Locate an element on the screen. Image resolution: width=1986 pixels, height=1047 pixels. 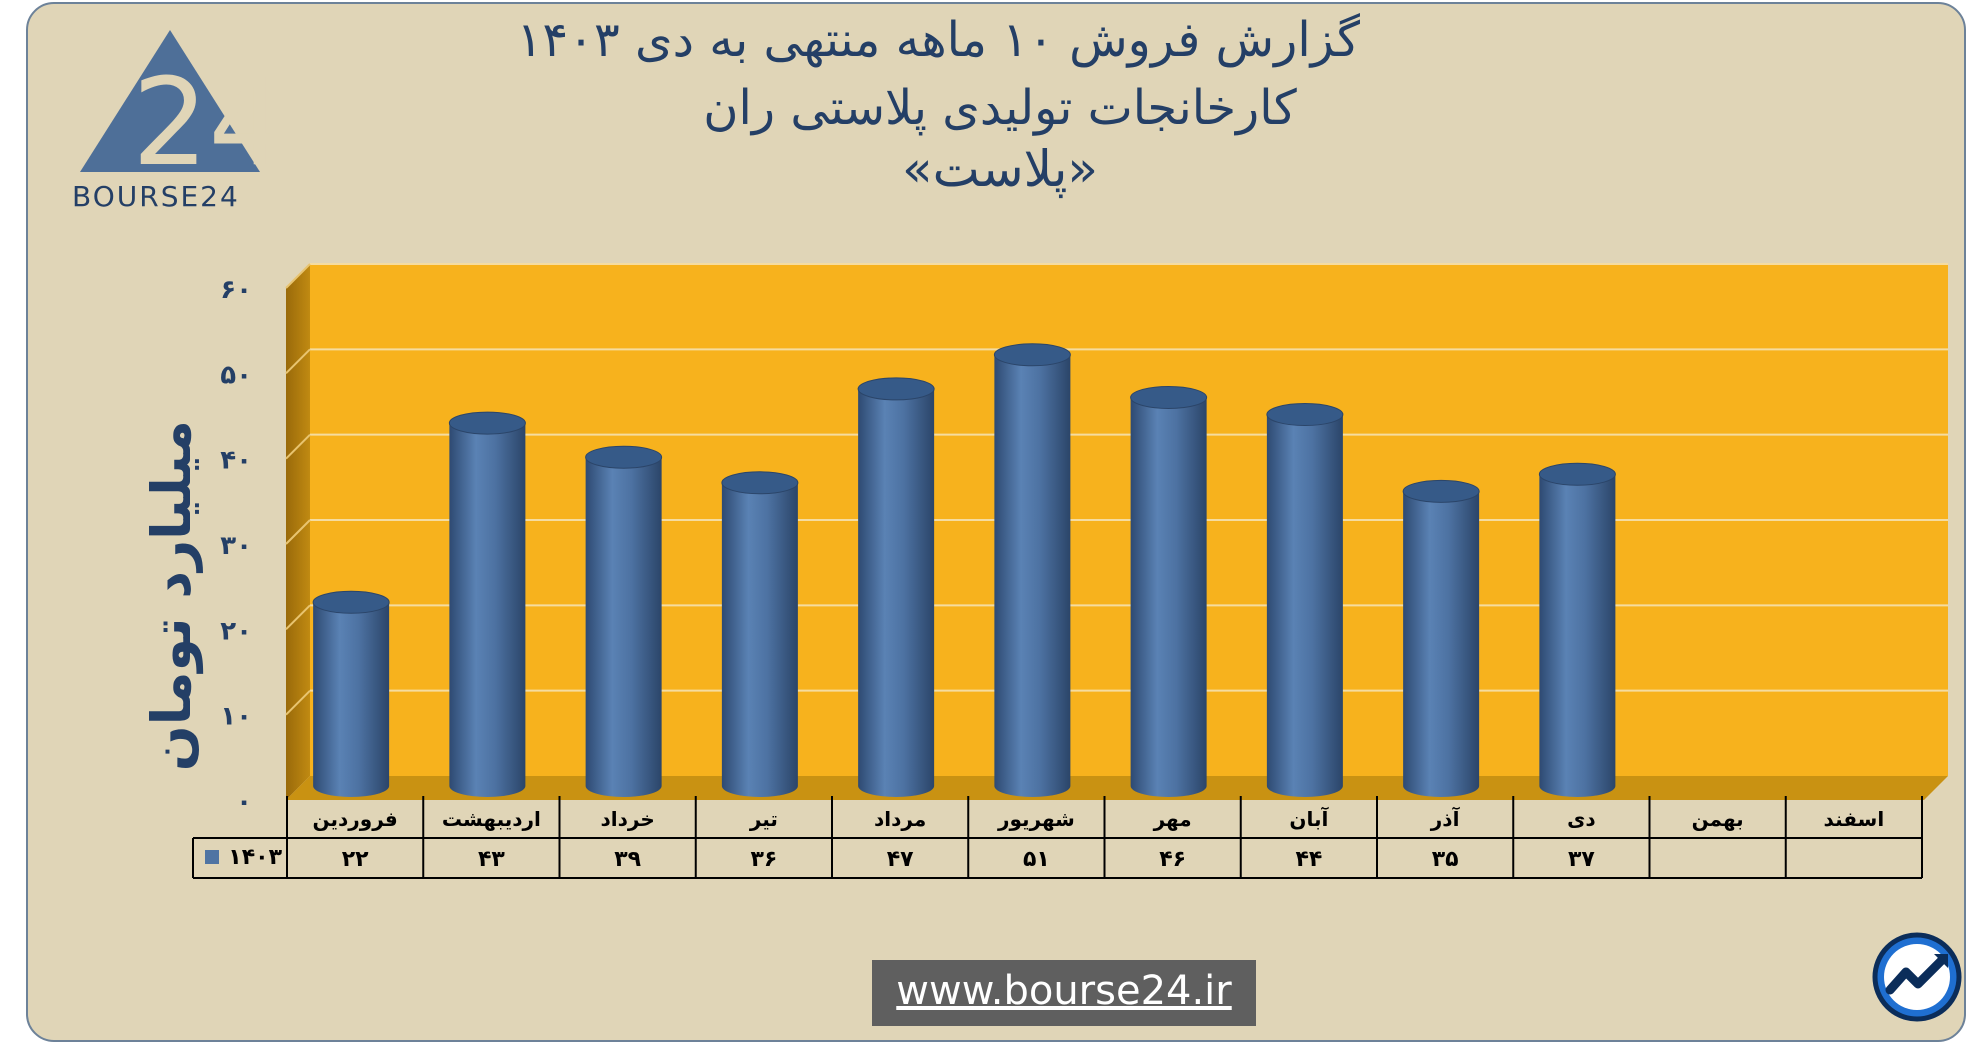
website-link: www.bourse24.ir is located at coordinates (1064, 991).